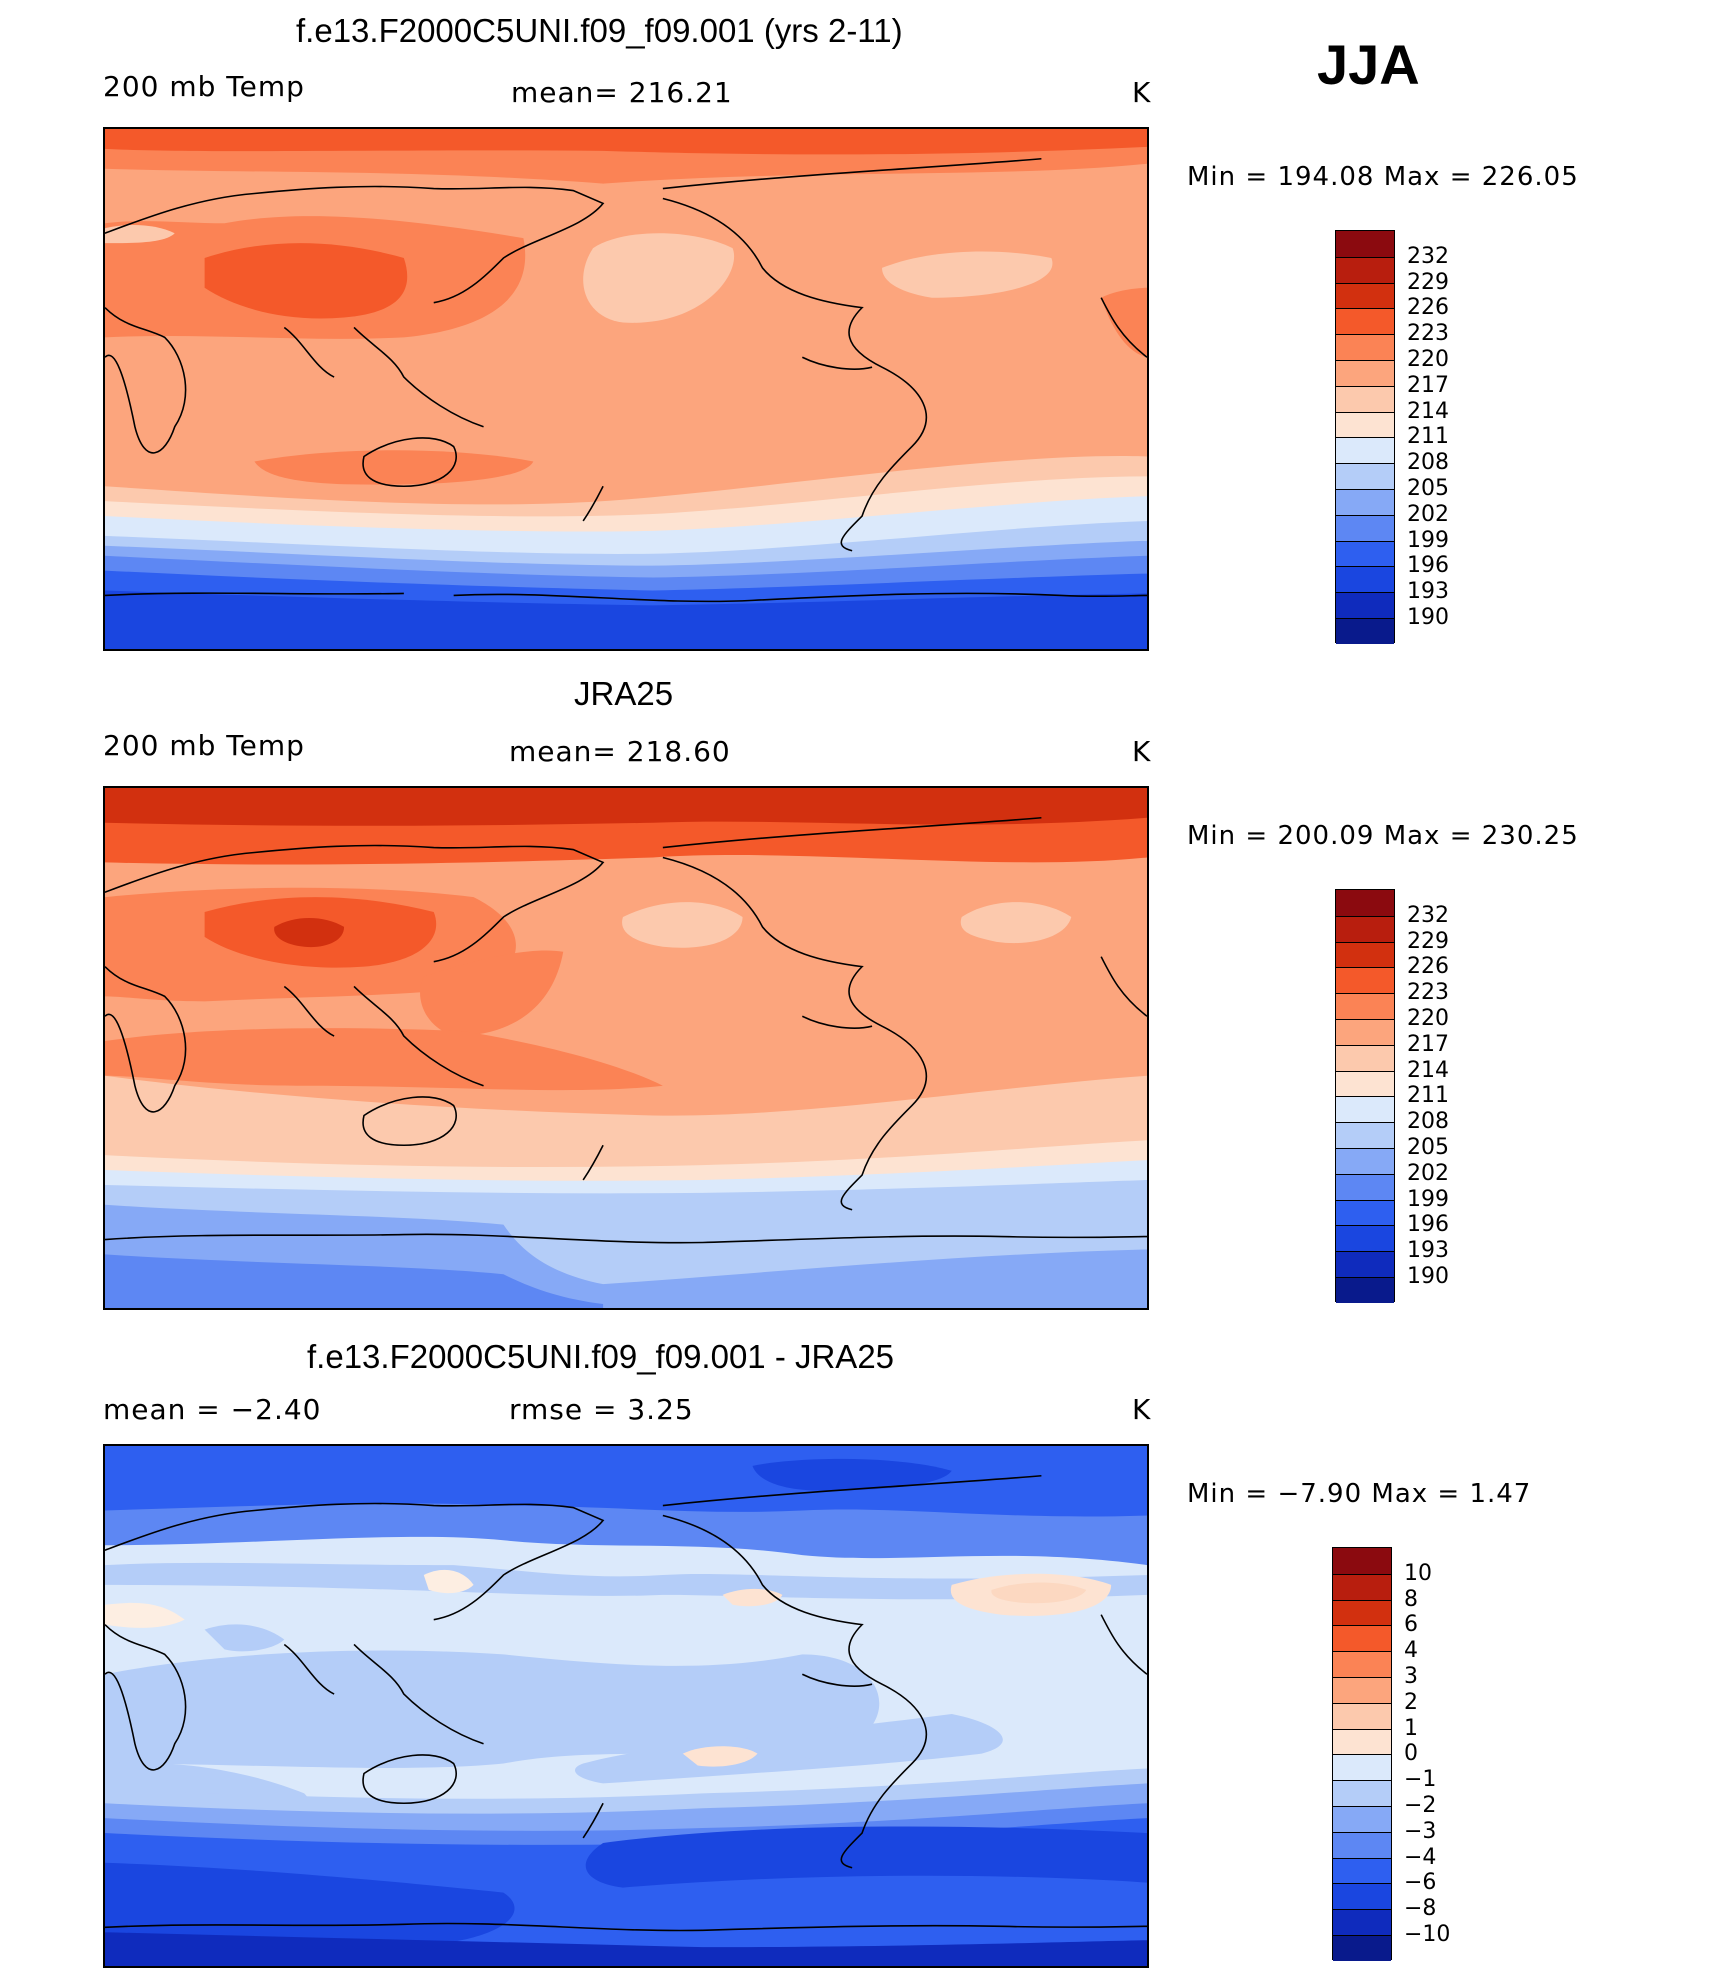 The image size is (1710, 1969). Describe the element at coordinates (1420, 1780) in the screenshot. I see `colorbar-tick-label: −1` at that location.